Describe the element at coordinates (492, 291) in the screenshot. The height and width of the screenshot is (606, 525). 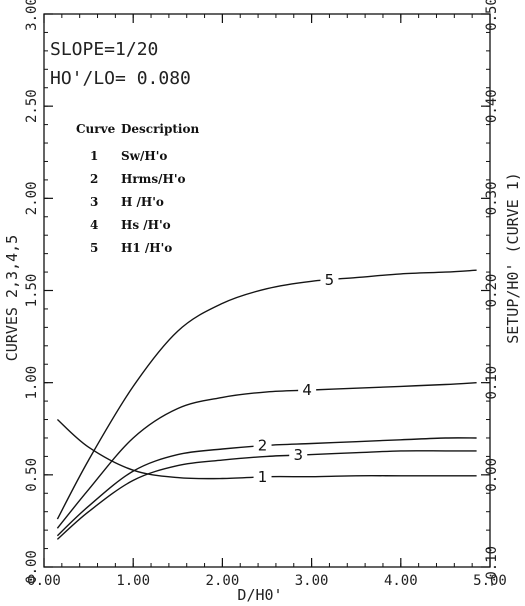
I see `y-right-tick-label: 0.20` at that location.